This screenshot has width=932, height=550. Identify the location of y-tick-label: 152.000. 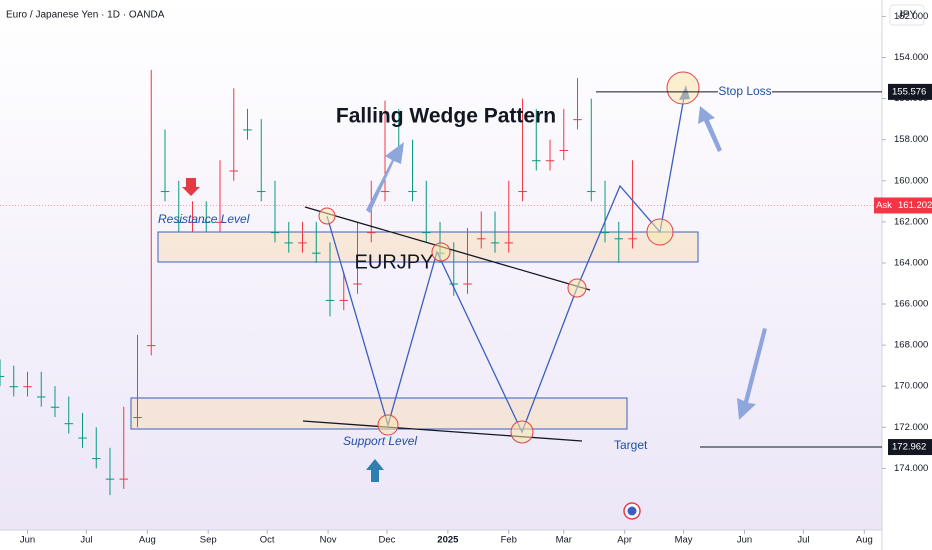
(911, 16).